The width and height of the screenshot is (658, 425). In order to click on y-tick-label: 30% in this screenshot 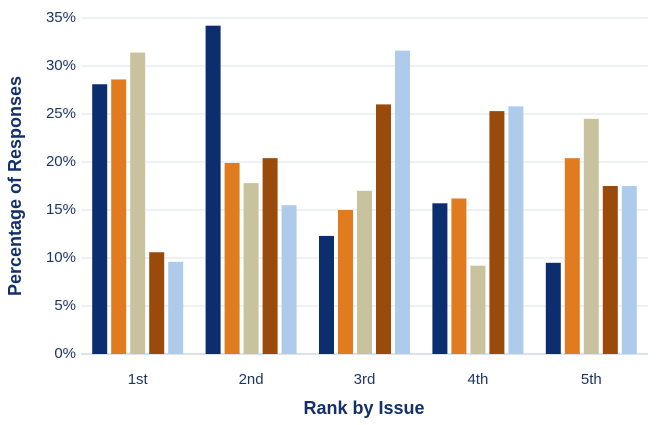, I will do `click(61, 65)`.